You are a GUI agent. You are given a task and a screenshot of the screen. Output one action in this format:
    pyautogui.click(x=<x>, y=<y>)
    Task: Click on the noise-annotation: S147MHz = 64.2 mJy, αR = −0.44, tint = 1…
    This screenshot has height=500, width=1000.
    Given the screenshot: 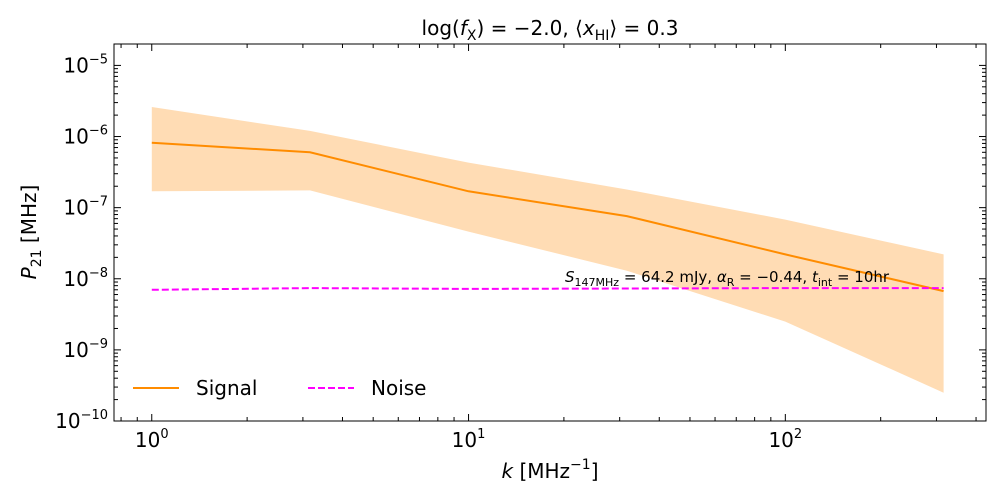 What is the action you would take?
    pyautogui.click(x=727, y=278)
    